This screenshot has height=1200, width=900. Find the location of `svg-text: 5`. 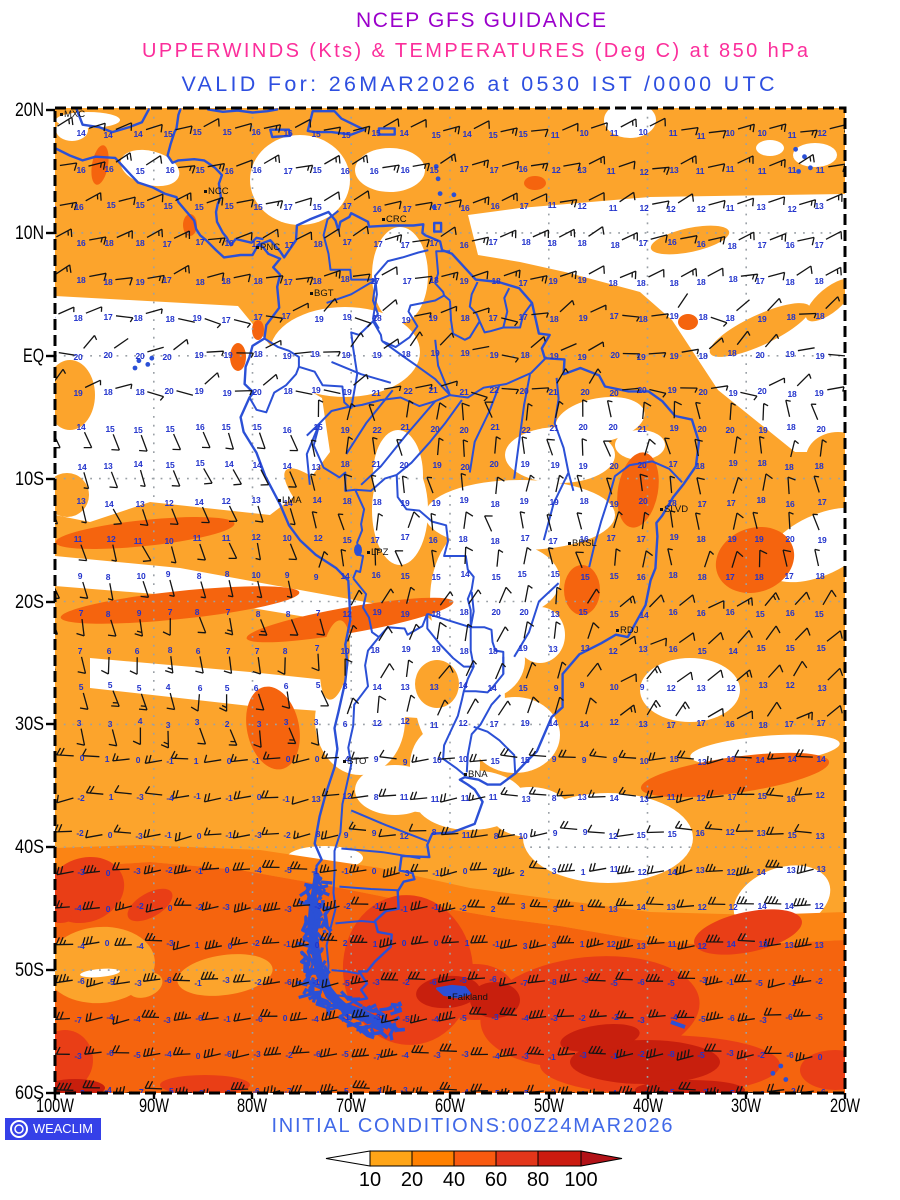

svg-text: 5 is located at coordinates (81, 687).